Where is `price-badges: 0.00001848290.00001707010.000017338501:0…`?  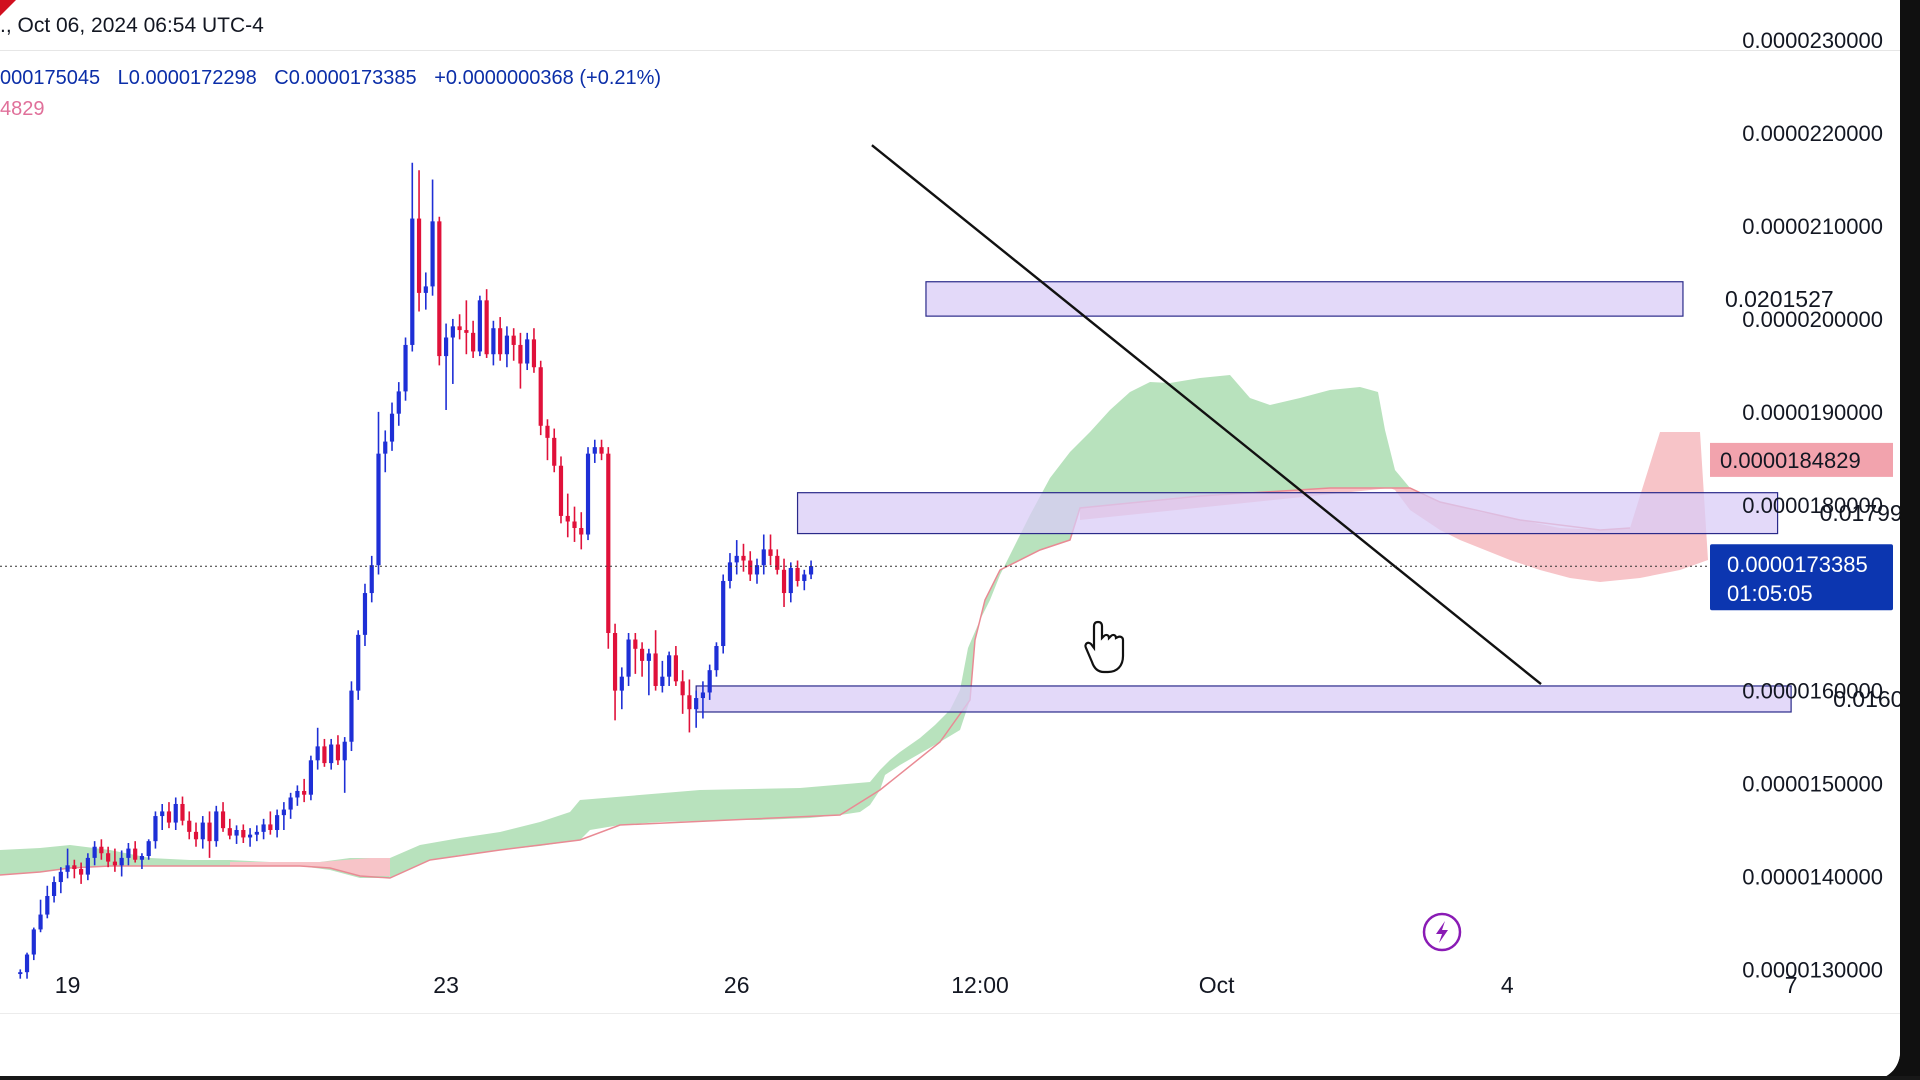 price-badges: 0.00001848290.00001707010.000017338501:0… is located at coordinates (1801, 526).